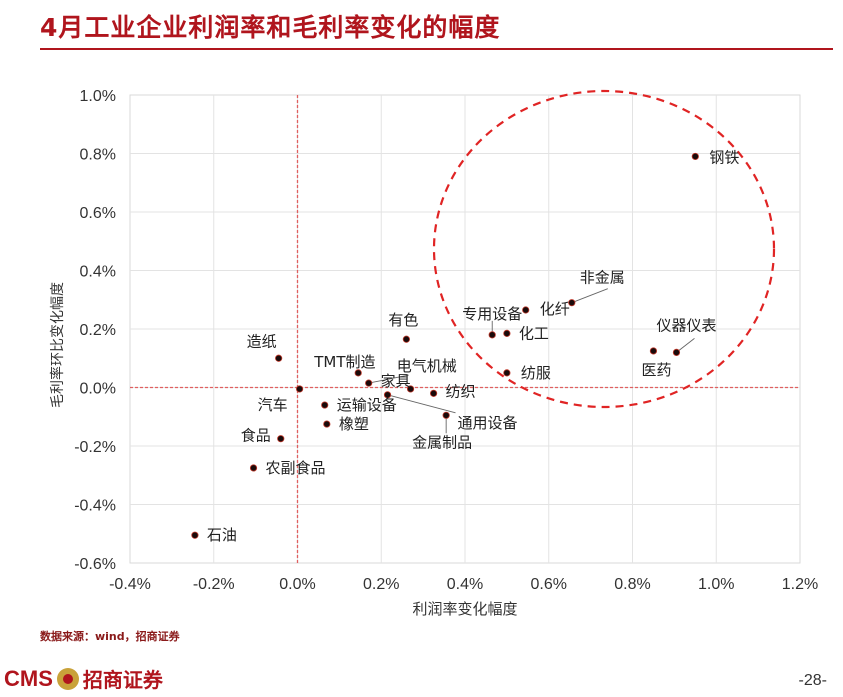 This screenshot has height=697, width=843. I want to click on point-label: 橡塑, so click(354, 424).